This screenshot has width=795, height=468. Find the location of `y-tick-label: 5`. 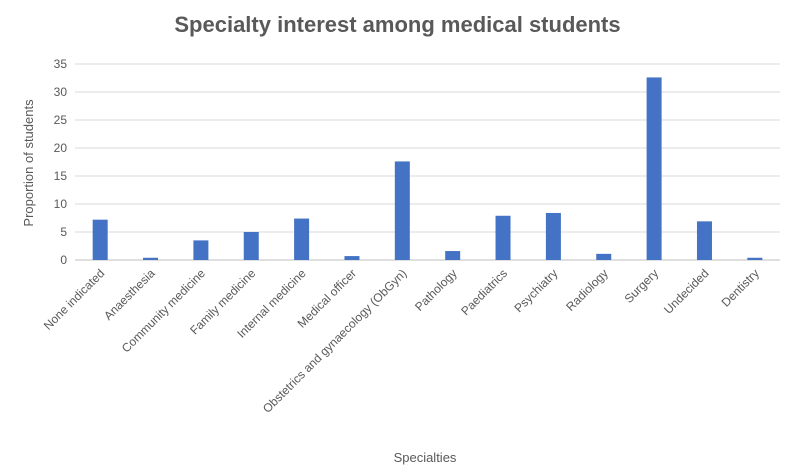

y-tick-label: 5 is located at coordinates (63, 232).